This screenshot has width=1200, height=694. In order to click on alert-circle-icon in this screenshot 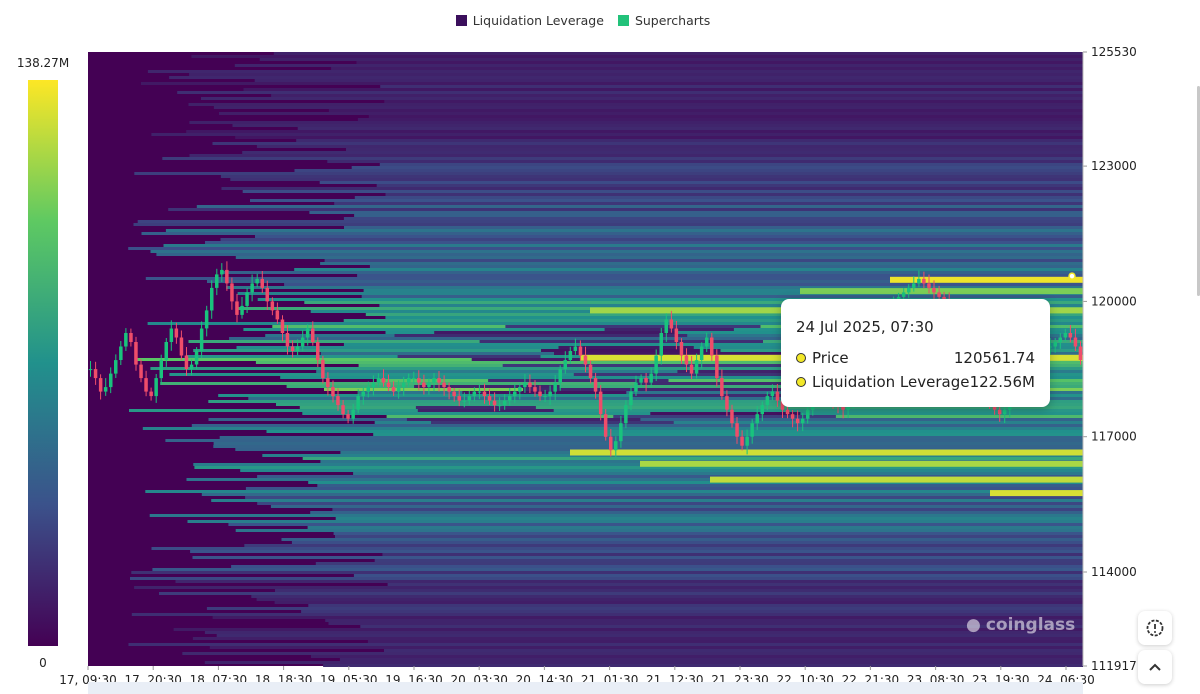, I will do `click(1155, 628)`.